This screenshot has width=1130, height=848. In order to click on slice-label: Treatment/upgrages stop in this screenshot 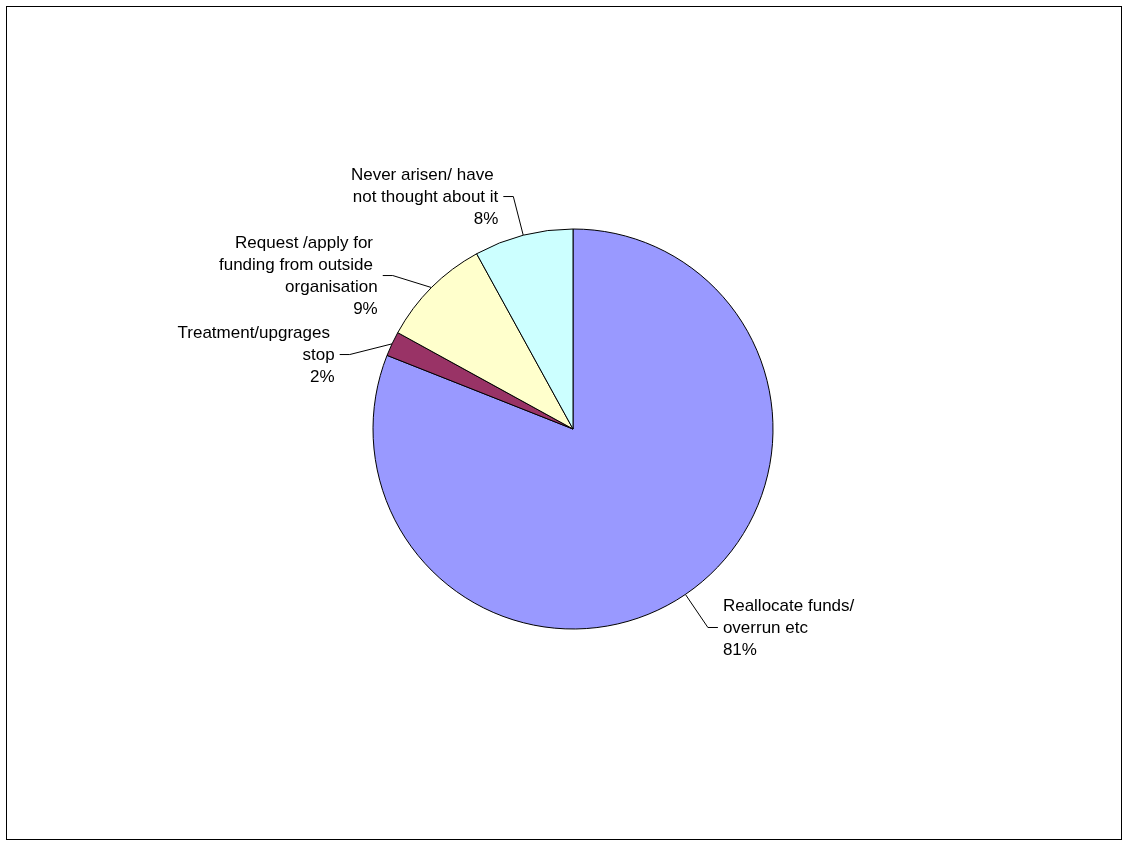, I will do `click(256, 344)`.